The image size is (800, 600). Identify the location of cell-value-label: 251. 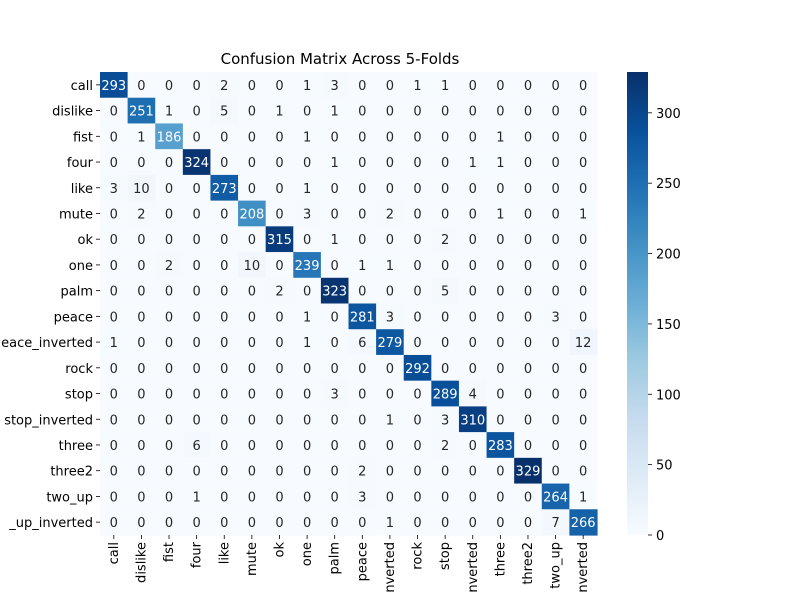
(141, 112).